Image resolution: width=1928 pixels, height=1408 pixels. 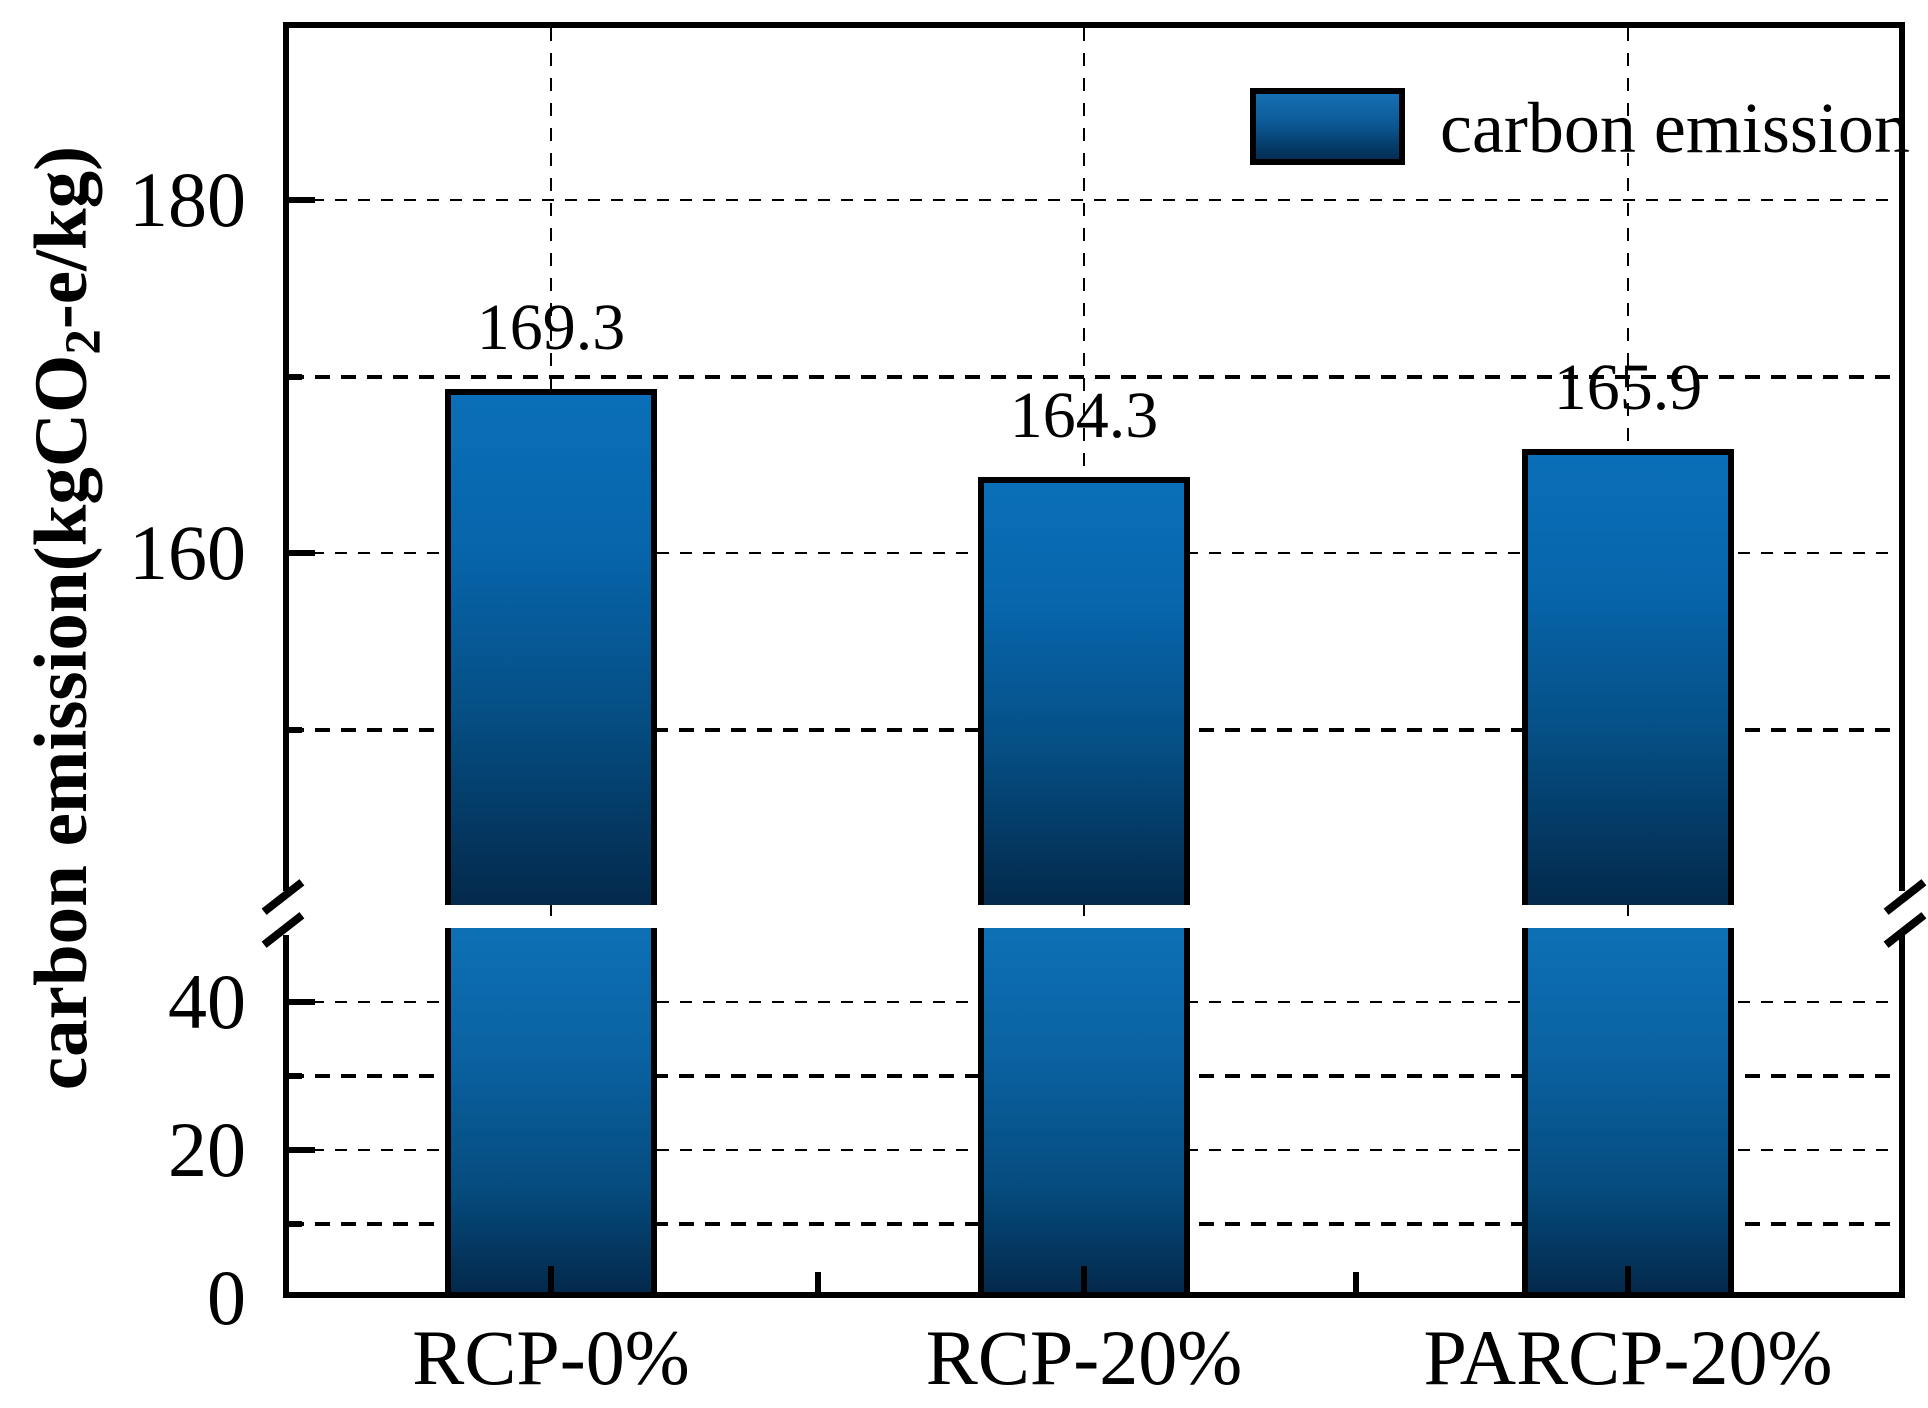 What do you see at coordinates (551, 1357) in the screenshot?
I see `x-category-label: RCP-0%` at bounding box center [551, 1357].